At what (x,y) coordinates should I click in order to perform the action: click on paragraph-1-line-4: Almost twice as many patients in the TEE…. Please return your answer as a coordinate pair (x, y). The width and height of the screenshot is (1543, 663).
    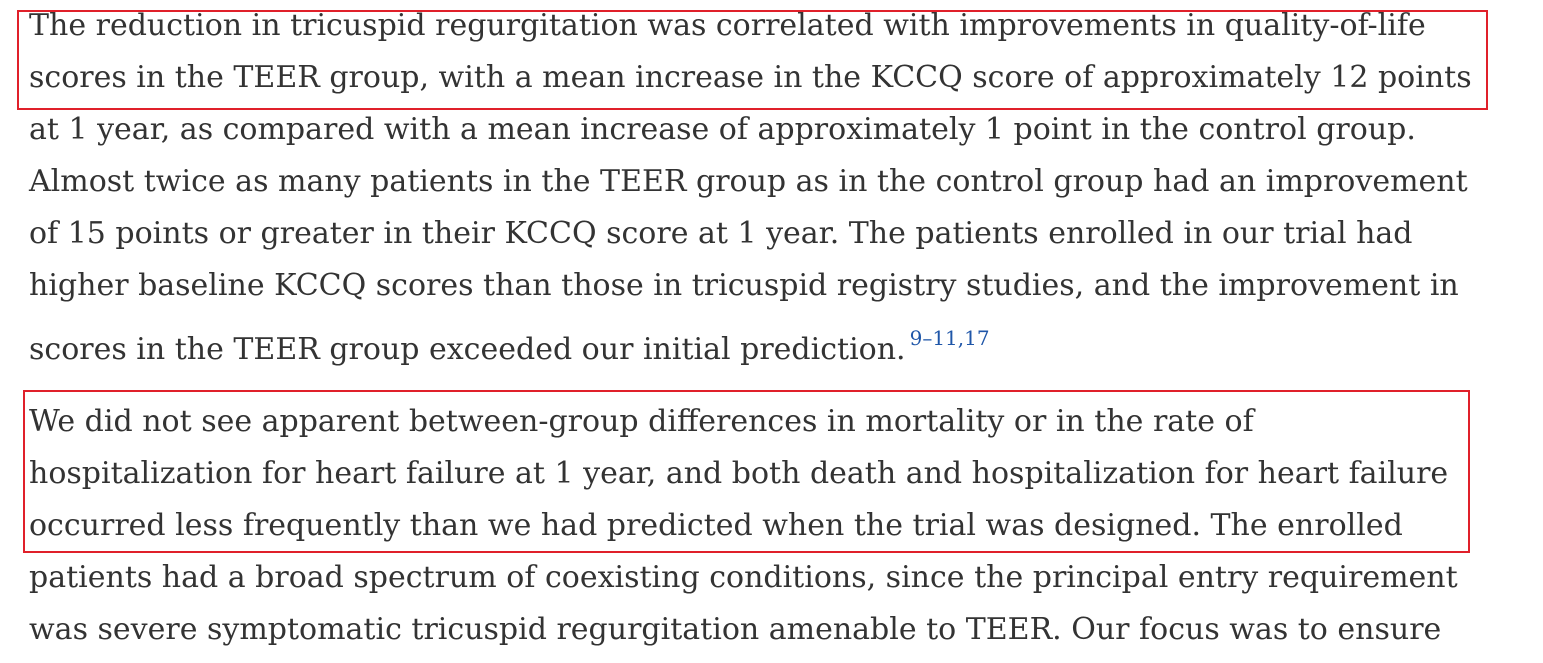
    Looking at the image, I should click on (748, 181).